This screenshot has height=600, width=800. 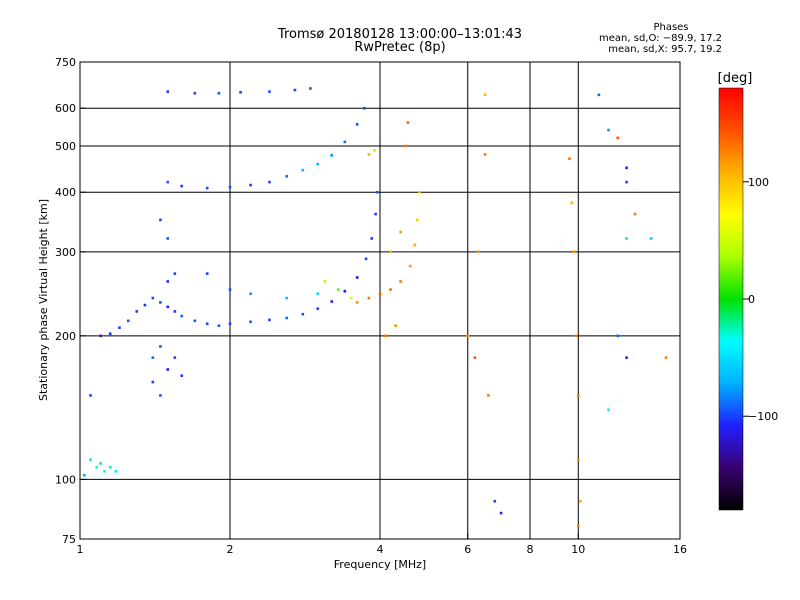 I want to click on y-tick-label: 300, so click(x=65, y=252).